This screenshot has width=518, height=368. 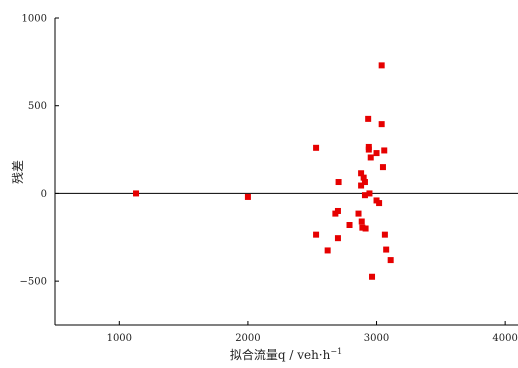 What do you see at coordinates (34, 19) in the screenshot?
I see `y-tick-label: 1000` at bounding box center [34, 19].